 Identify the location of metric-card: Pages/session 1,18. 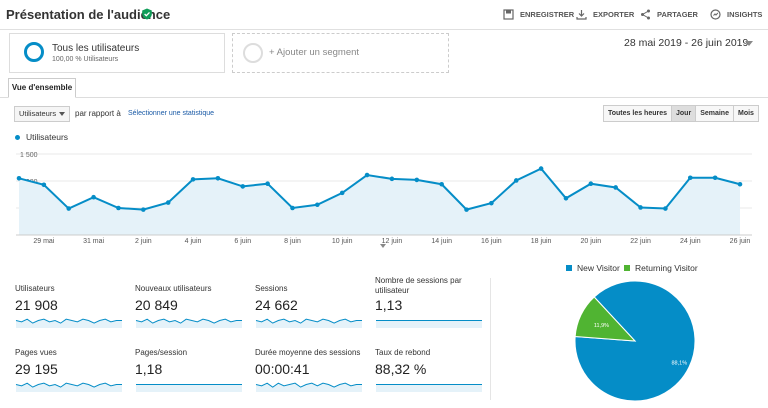
(190, 371).